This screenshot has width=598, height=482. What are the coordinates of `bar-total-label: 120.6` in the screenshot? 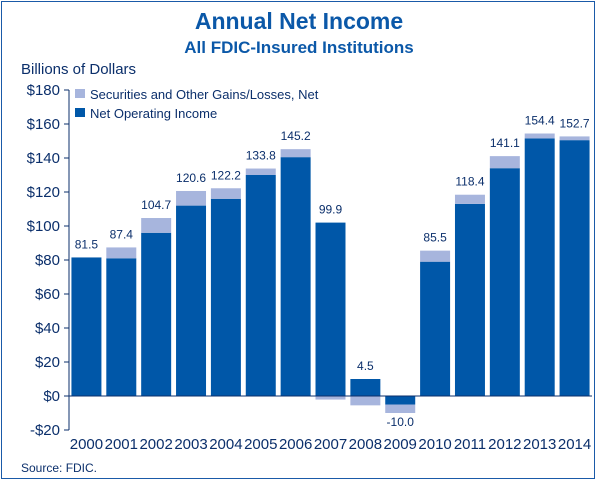 It's located at (191, 178).